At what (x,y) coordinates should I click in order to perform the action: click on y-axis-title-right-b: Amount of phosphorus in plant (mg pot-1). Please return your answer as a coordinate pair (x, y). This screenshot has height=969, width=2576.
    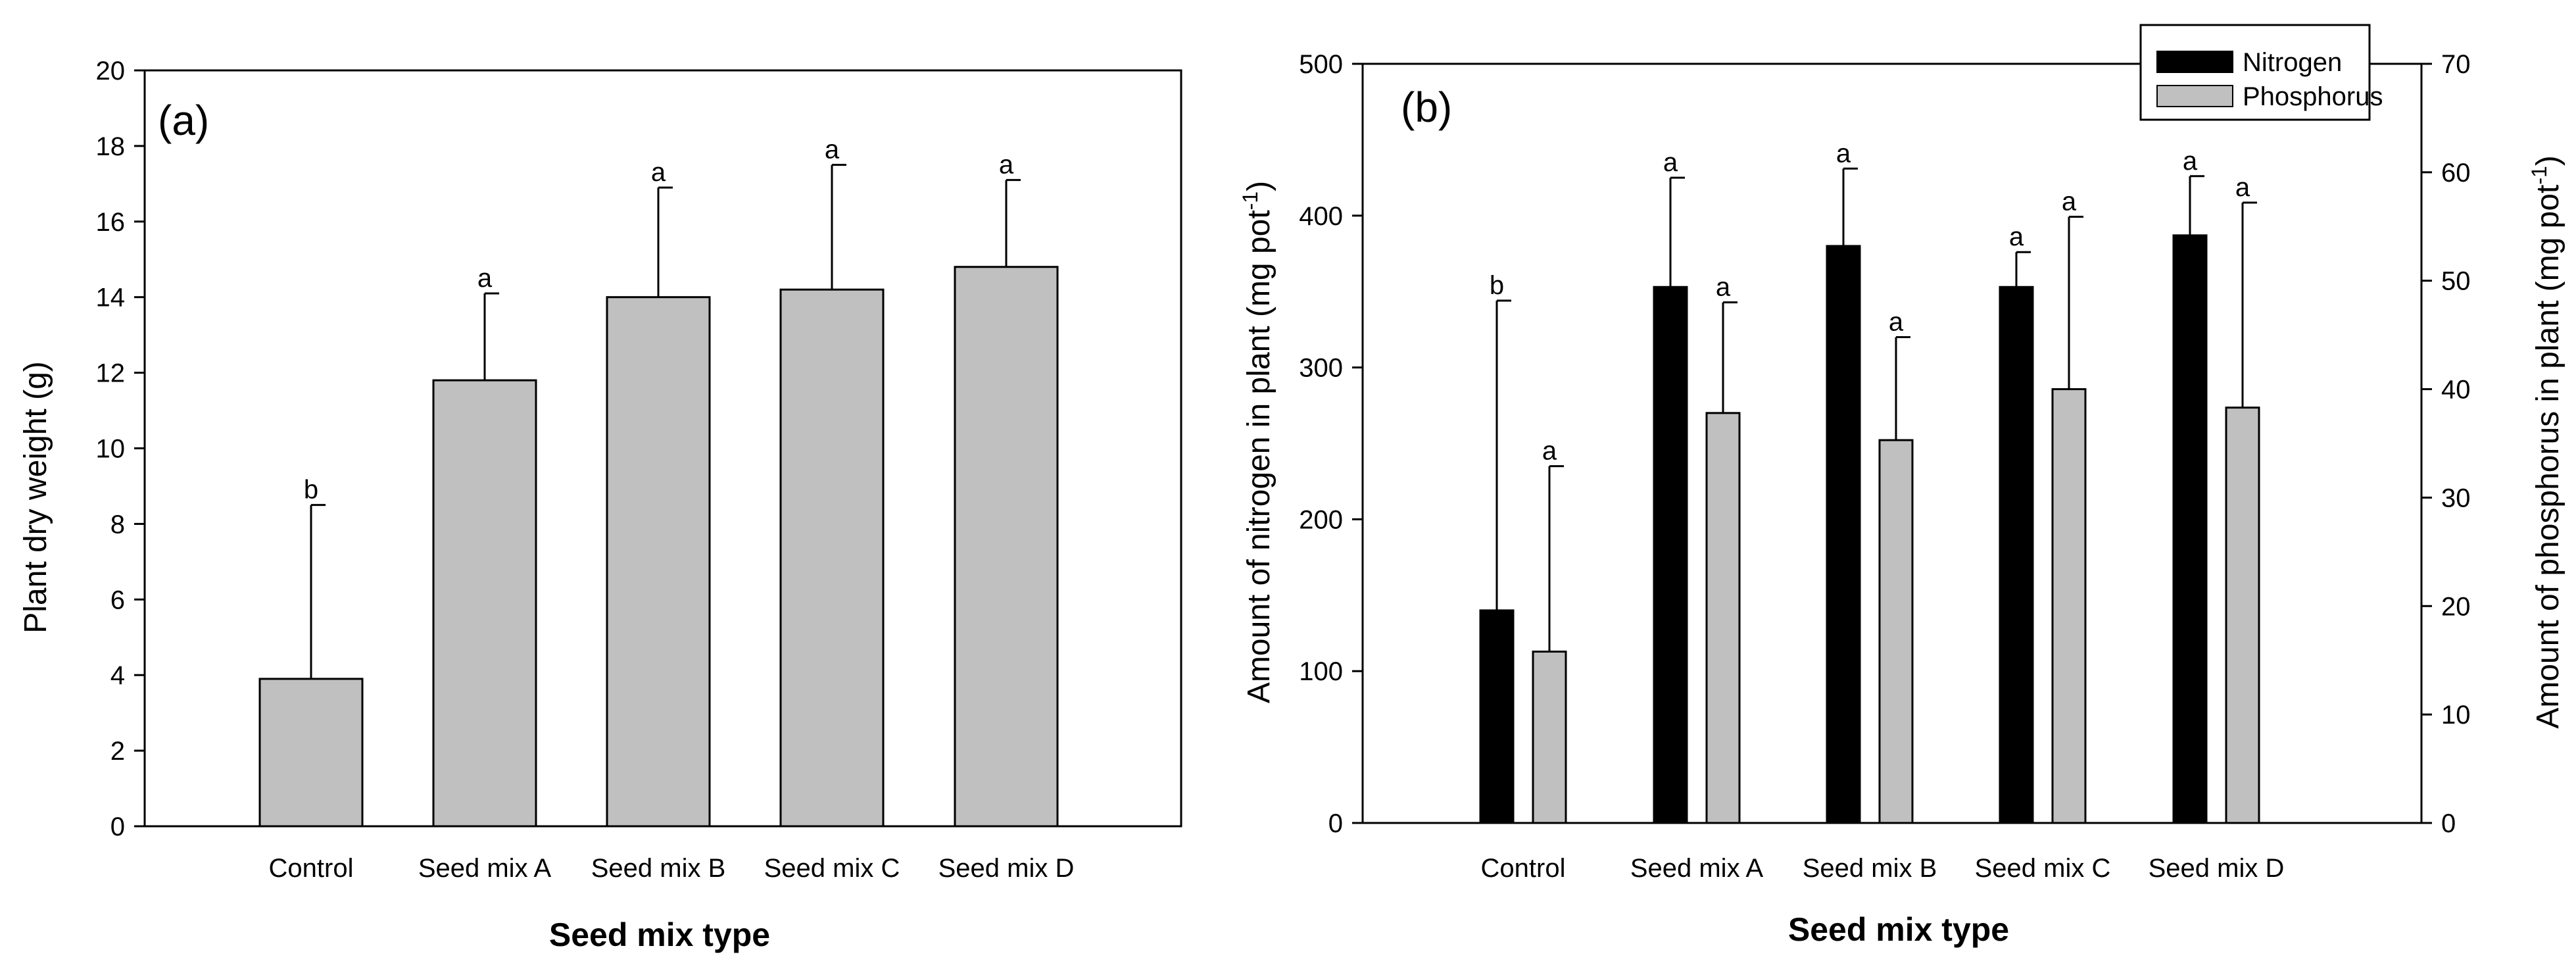
    Looking at the image, I should click on (2546, 442).